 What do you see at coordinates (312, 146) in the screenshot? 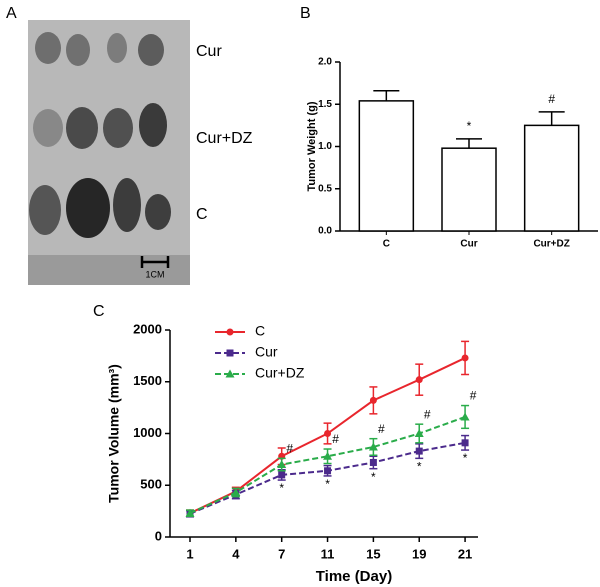
I see `y-axis-label: Tumor Weight (g)` at bounding box center [312, 146].